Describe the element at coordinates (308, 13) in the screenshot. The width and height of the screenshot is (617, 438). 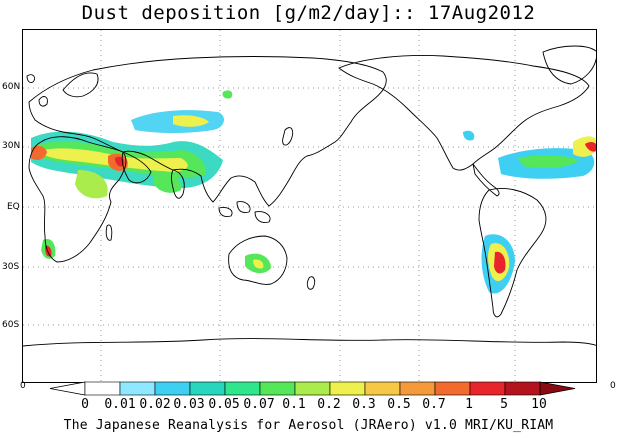
I see `map-title: Dust deposition [g/m2/day]:: 17Aug2012` at that location.